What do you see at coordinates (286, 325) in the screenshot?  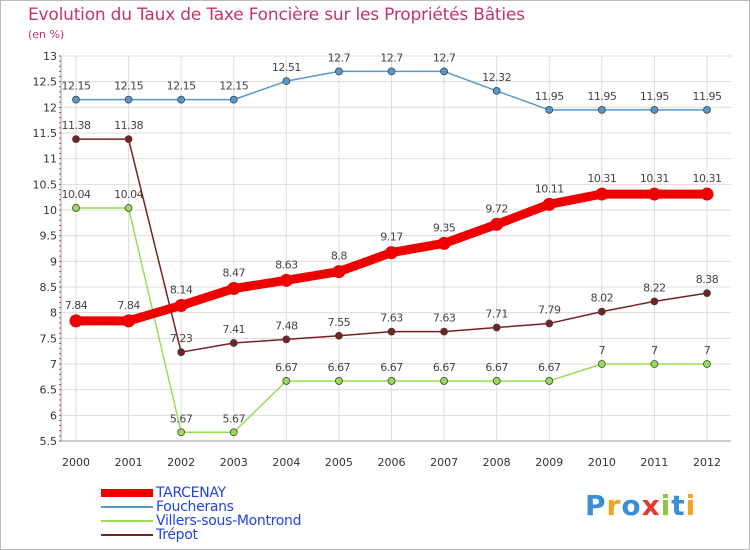 I see `data-label: 7.48` at bounding box center [286, 325].